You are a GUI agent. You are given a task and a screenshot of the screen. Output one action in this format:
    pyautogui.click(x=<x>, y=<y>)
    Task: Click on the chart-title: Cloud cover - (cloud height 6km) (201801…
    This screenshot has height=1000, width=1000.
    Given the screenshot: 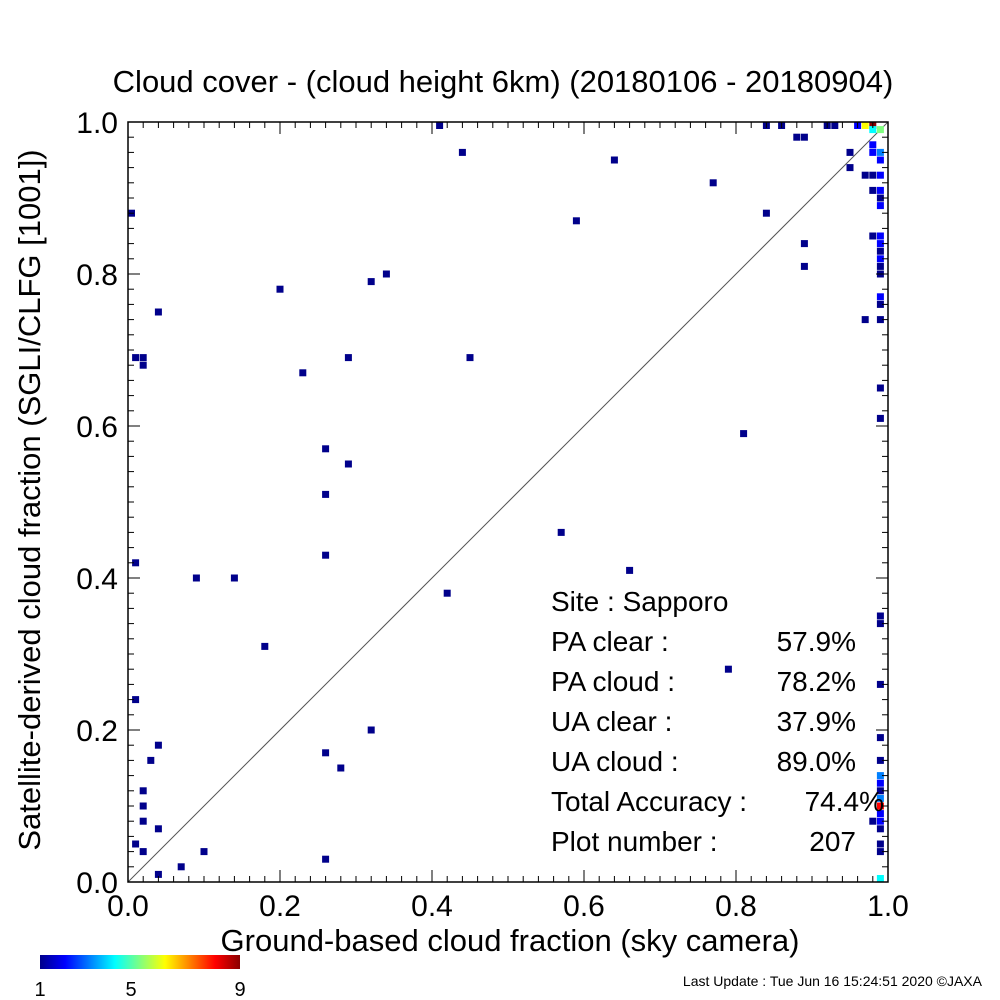 What is the action you would take?
    pyautogui.click(x=503, y=81)
    